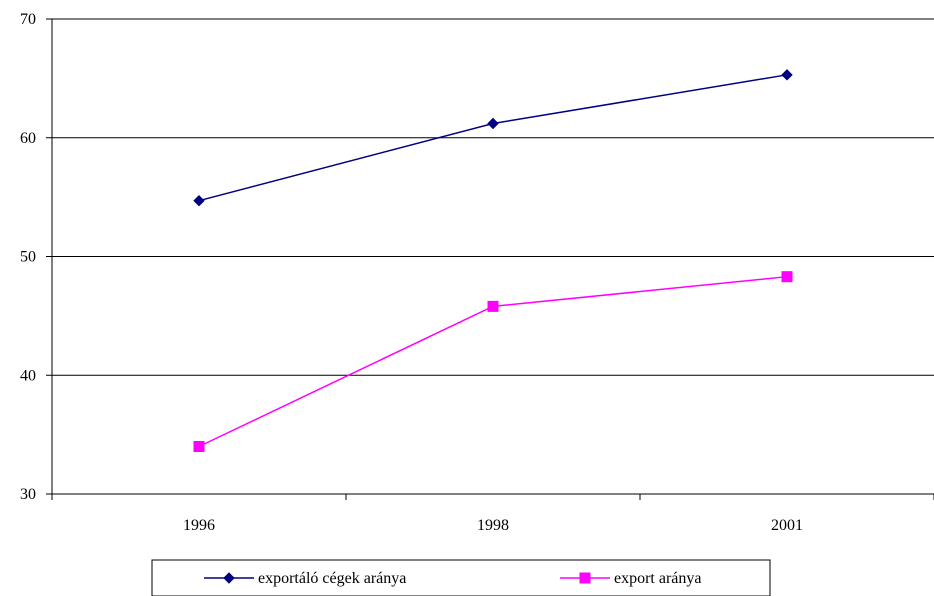  What do you see at coordinates (199, 525) in the screenshot?
I see `x-tick-label: 1996` at bounding box center [199, 525].